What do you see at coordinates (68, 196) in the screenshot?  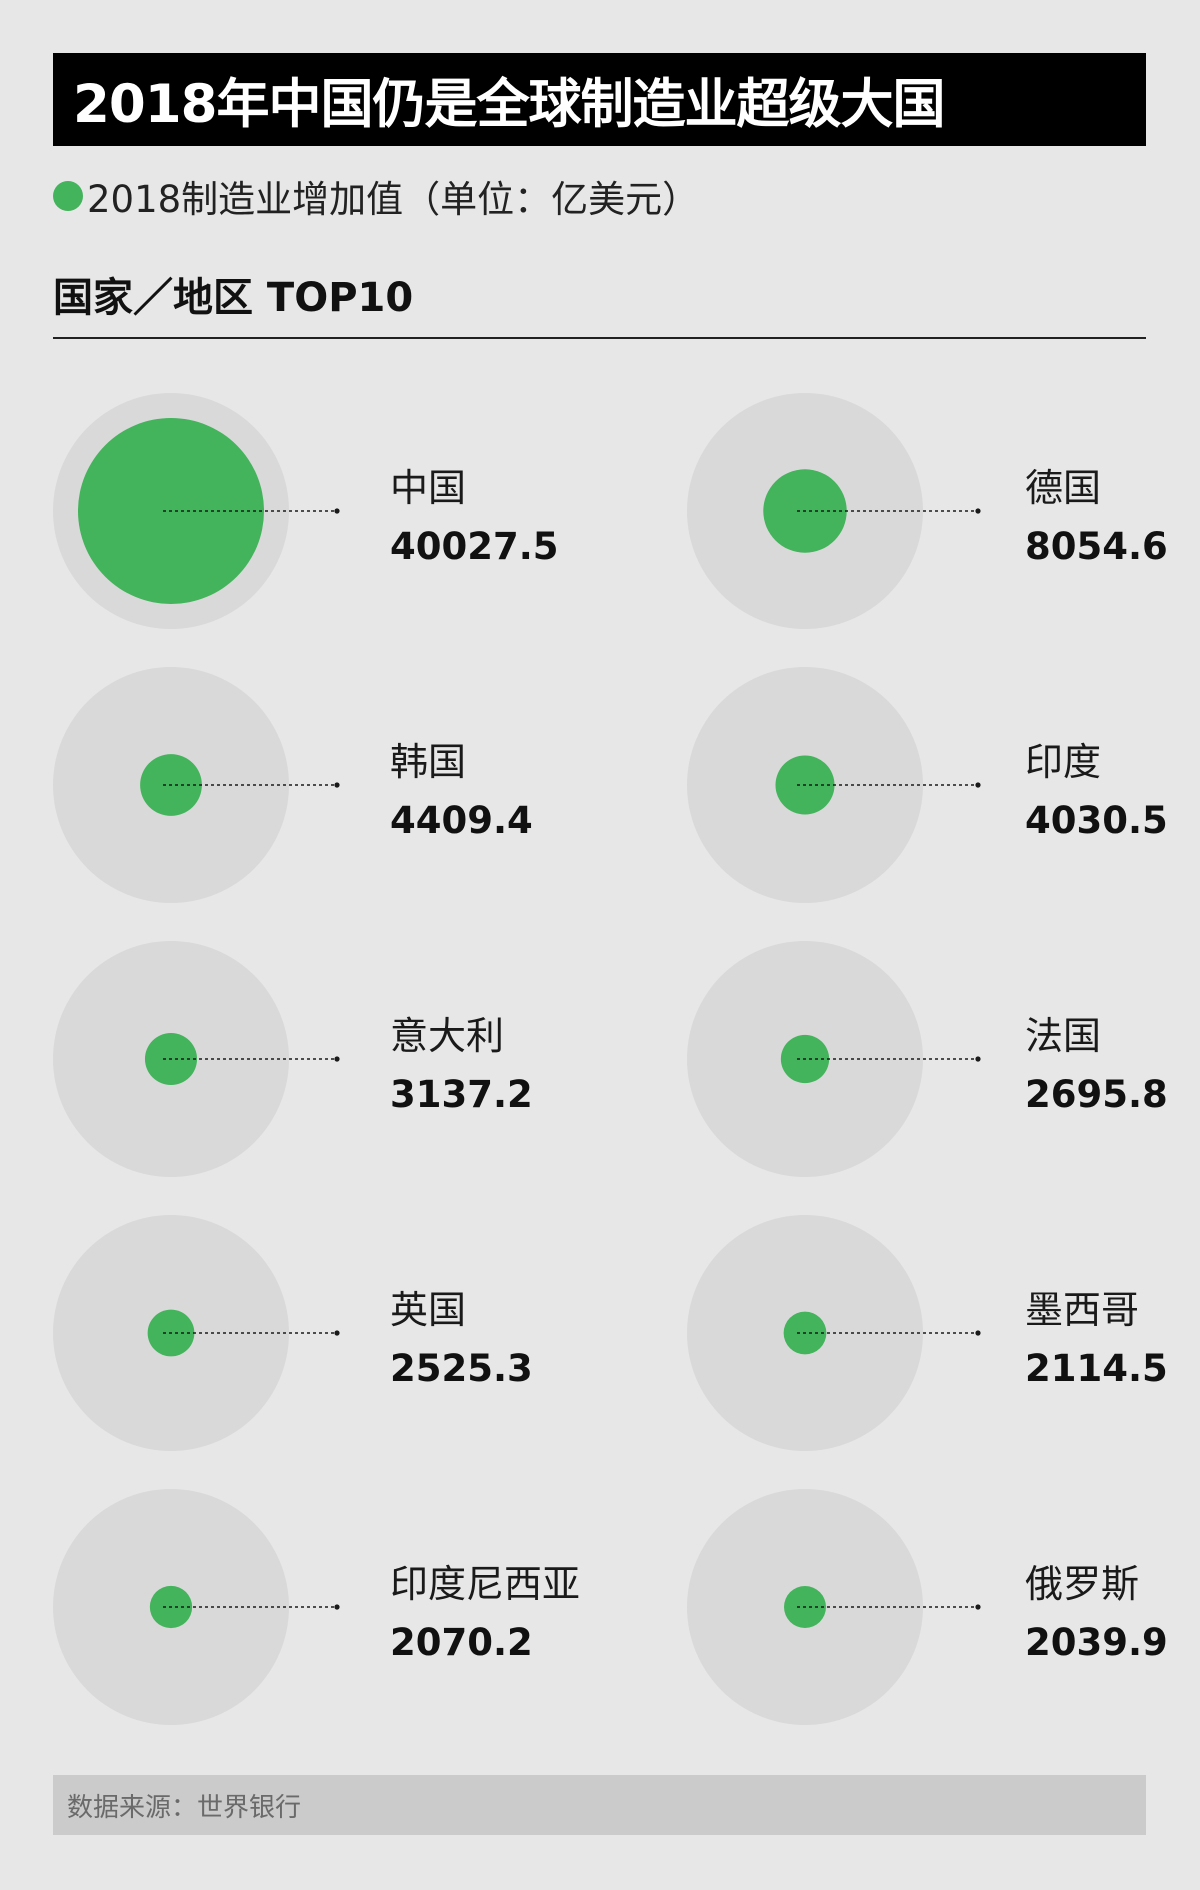 I see `legend-dot-icon` at bounding box center [68, 196].